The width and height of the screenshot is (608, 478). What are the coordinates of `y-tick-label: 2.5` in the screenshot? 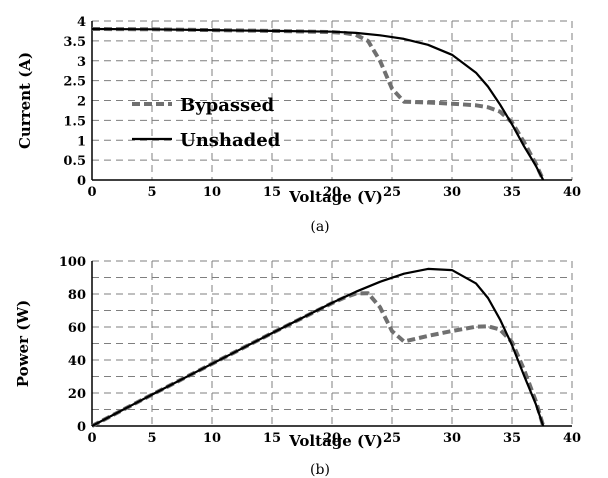 It's located at (74, 82).